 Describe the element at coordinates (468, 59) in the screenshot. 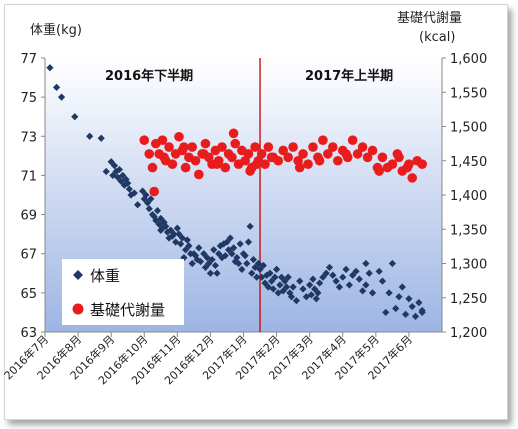

I see `right-tick-label: 1,600` at that location.